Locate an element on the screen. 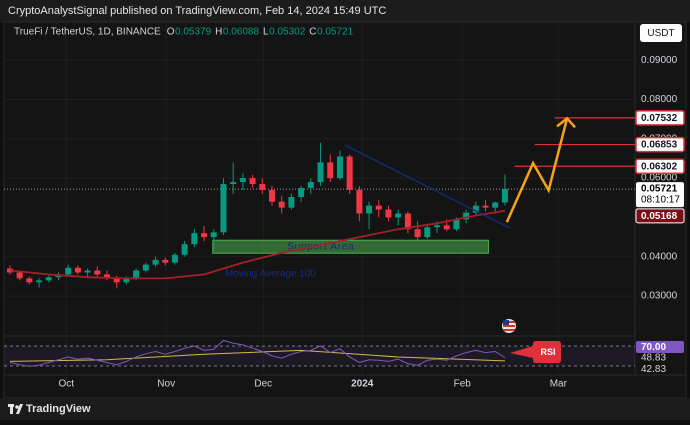 The height and width of the screenshot is (425, 690). rsi-level-text: 70.00 is located at coordinates (653, 347).